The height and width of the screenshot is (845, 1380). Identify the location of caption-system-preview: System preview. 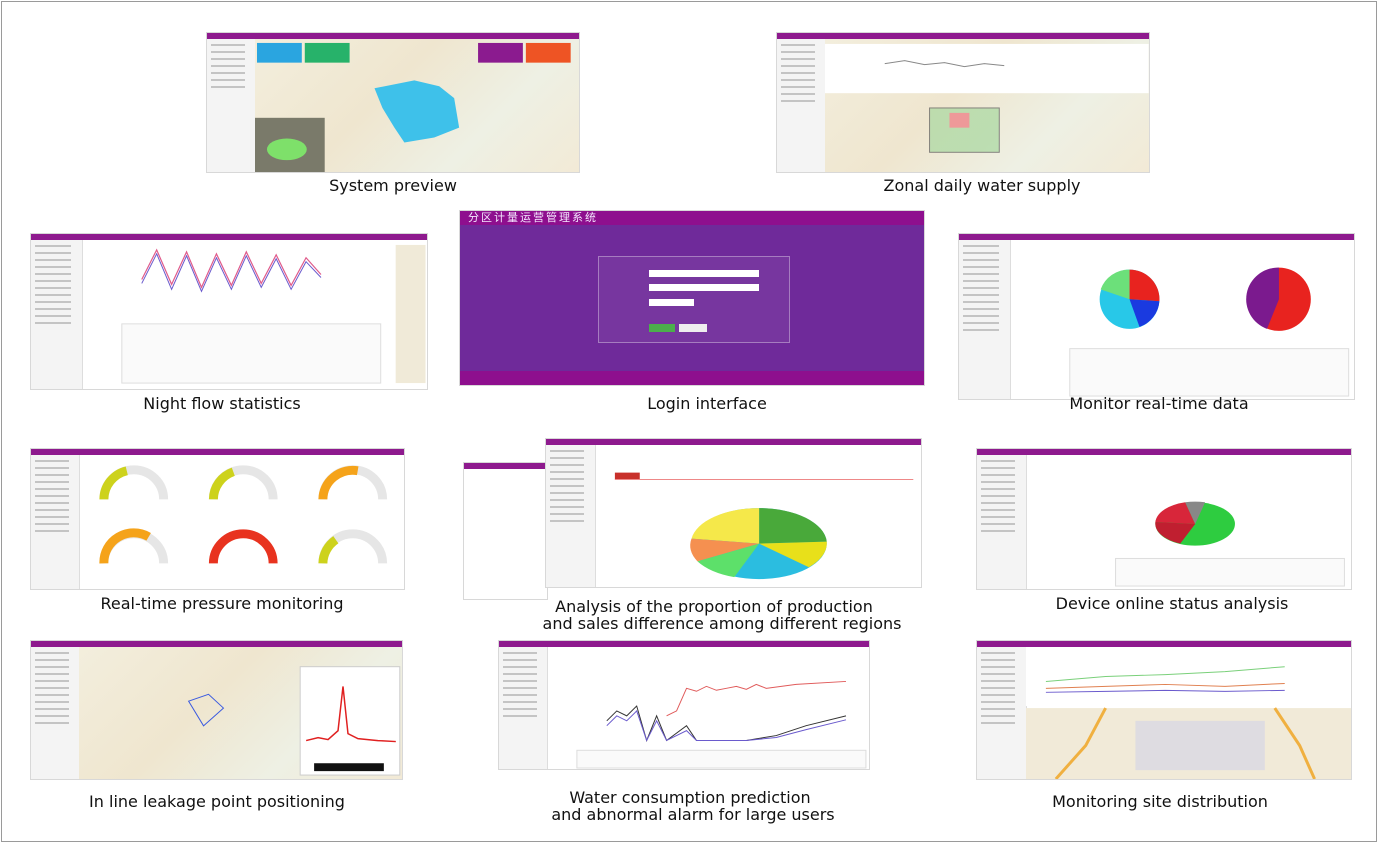
(393, 185).